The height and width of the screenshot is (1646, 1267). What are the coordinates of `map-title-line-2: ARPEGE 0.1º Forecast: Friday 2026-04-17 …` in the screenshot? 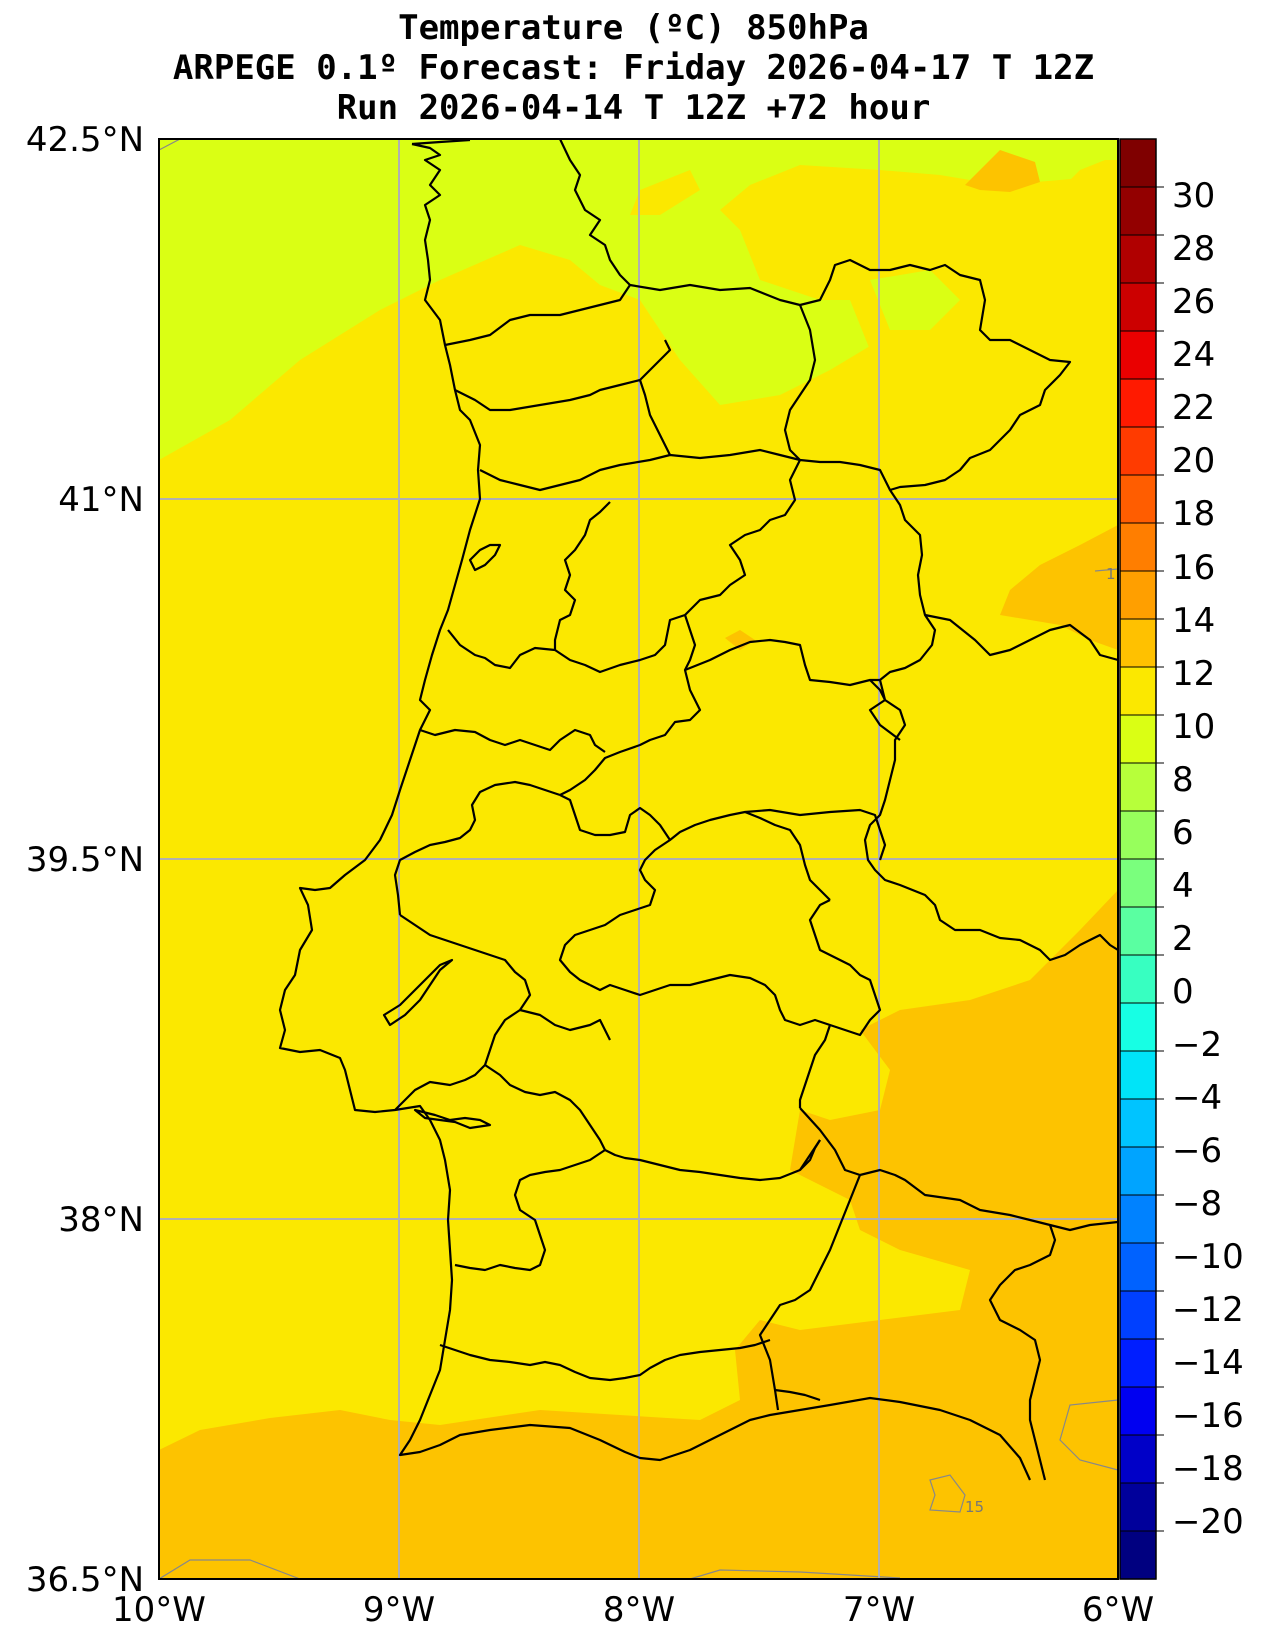 It's located at (633, 68).